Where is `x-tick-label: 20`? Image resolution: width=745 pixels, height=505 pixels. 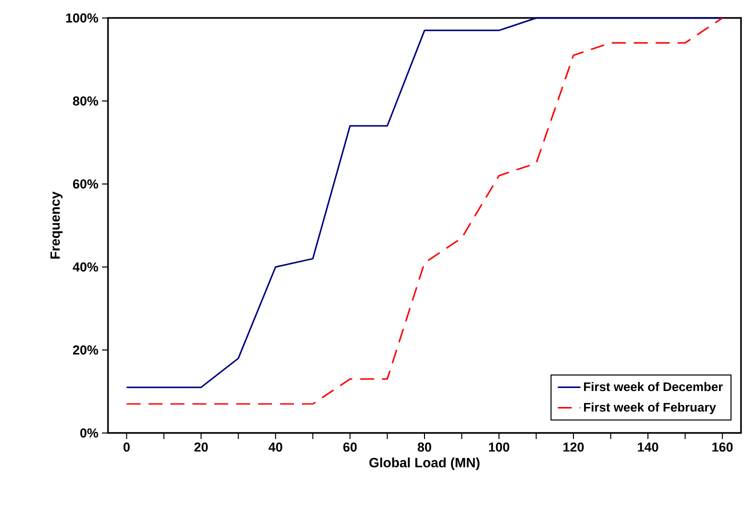
x-tick-label: 20 is located at coordinates (201, 447).